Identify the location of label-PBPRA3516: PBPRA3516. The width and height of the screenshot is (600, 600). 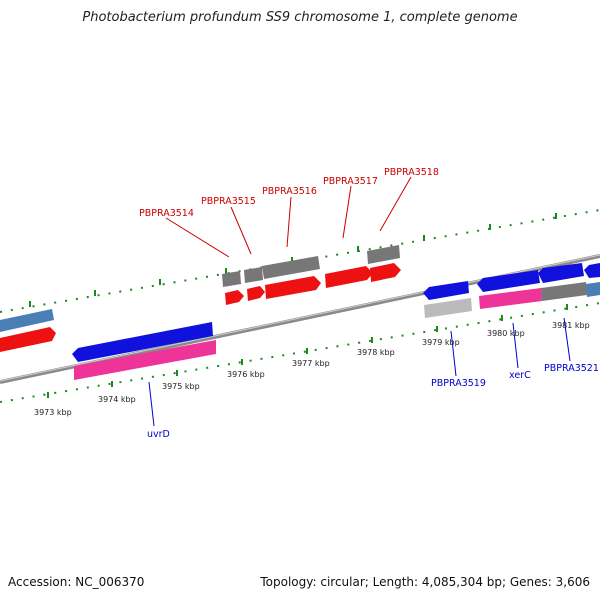
(289, 191).